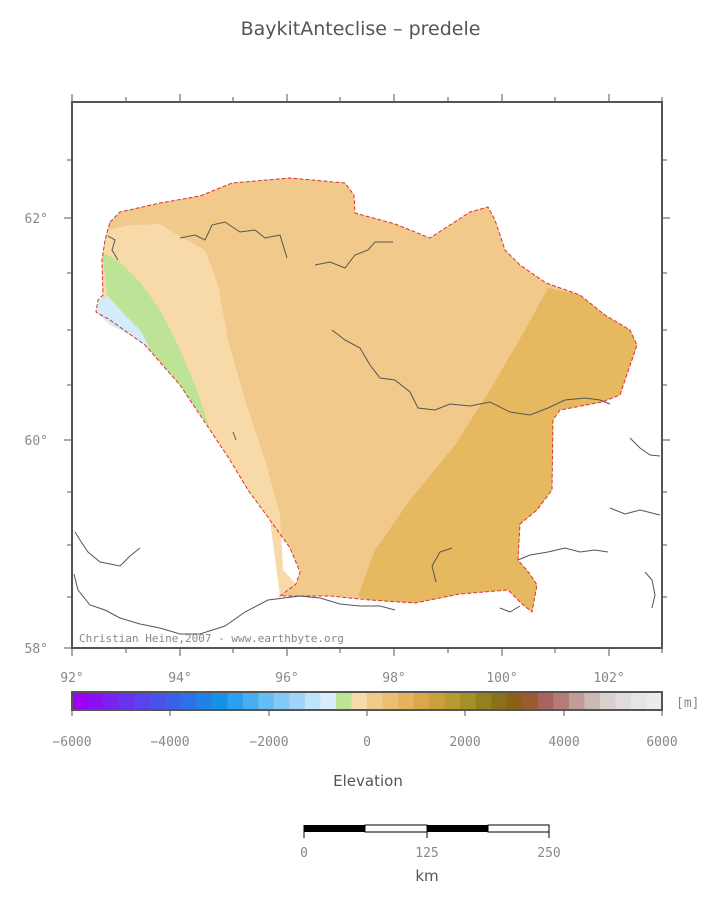 The image size is (721, 902). What do you see at coordinates (471, 372) in the screenshot?
I see `river-main` at bounding box center [471, 372].